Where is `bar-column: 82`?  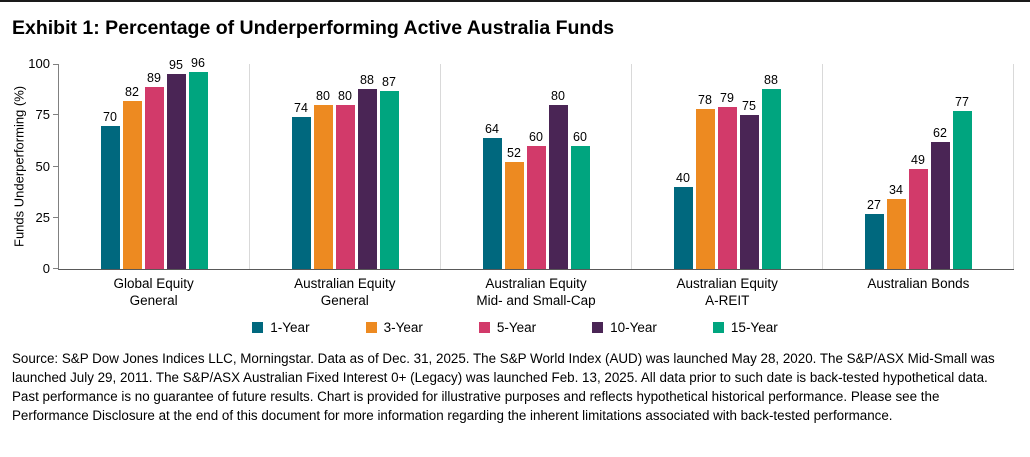 bar-column: 82 is located at coordinates (132, 166).